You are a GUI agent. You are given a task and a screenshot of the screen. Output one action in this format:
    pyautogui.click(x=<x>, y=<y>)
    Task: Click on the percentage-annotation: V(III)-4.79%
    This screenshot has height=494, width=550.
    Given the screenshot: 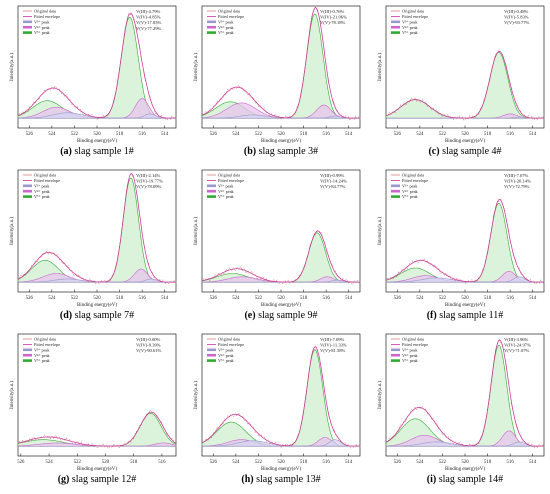 What is the action you would take?
    pyautogui.click(x=148, y=11)
    